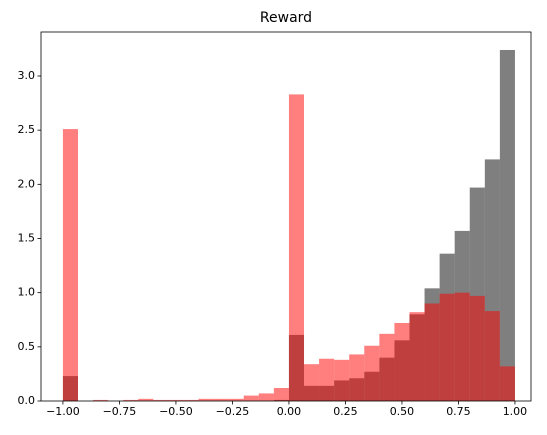 This screenshot has width=547, height=435. I want to click on x-tick-label: −0.75, so click(120, 411).